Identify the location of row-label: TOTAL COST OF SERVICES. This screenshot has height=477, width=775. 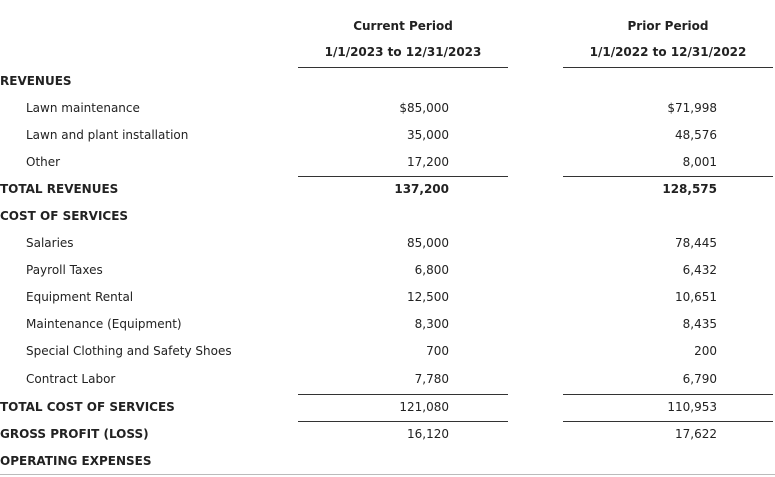
(87, 407).